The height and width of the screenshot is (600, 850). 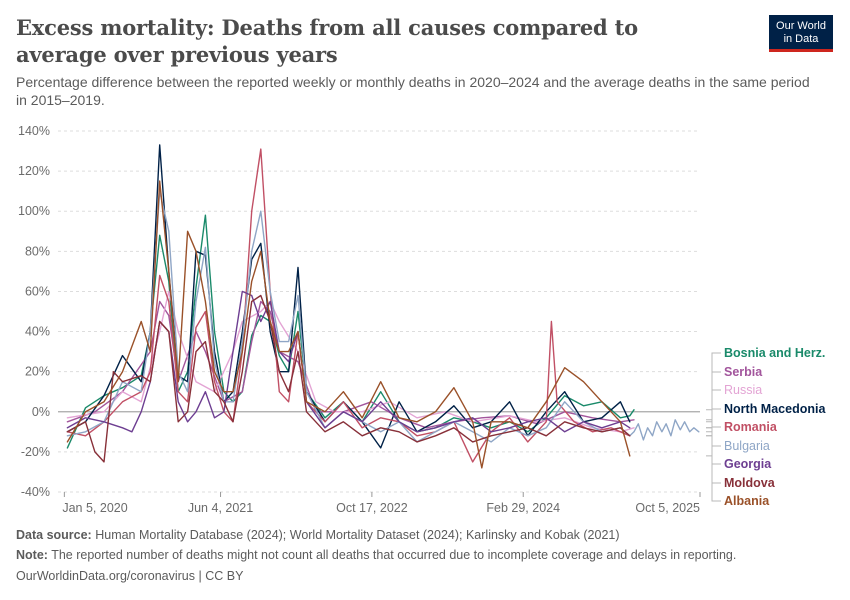 I want to click on x-tick-label: Oct 5, 2025, so click(x=667, y=508).